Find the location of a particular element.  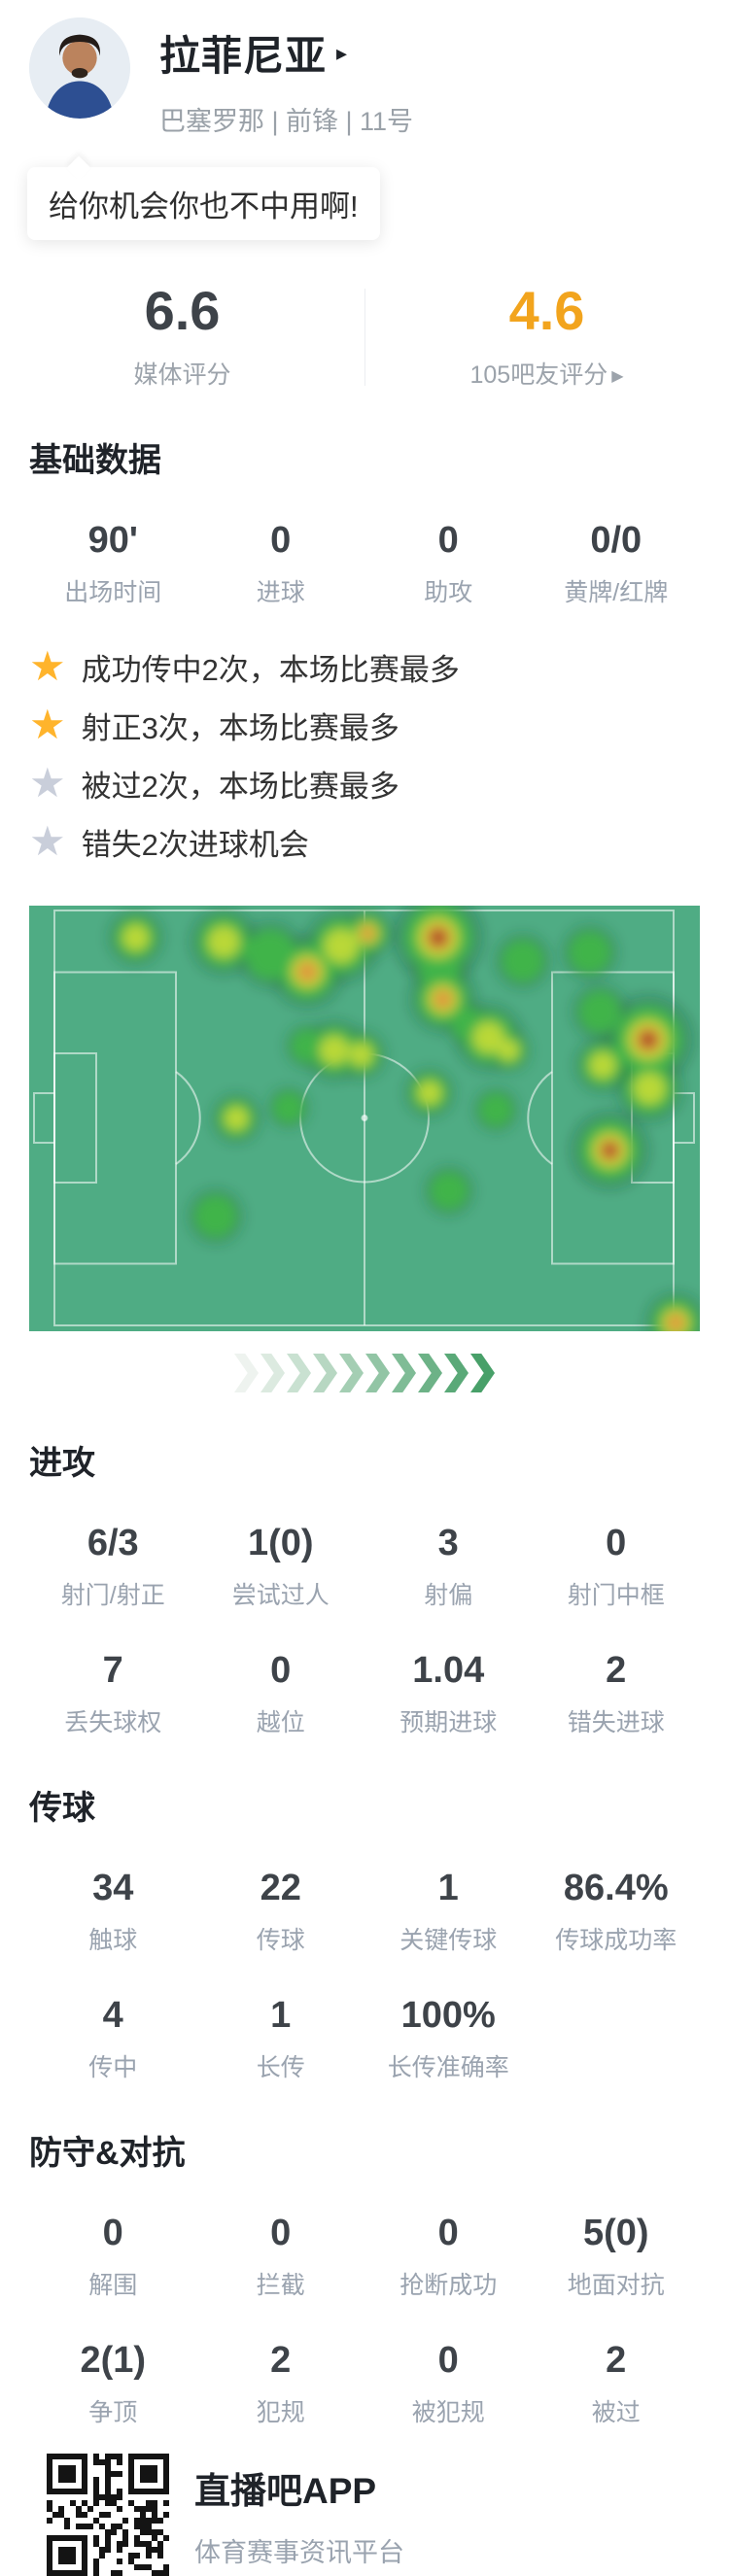

player-name-row: 拉菲尼亚 ▸ is located at coordinates (286, 53).